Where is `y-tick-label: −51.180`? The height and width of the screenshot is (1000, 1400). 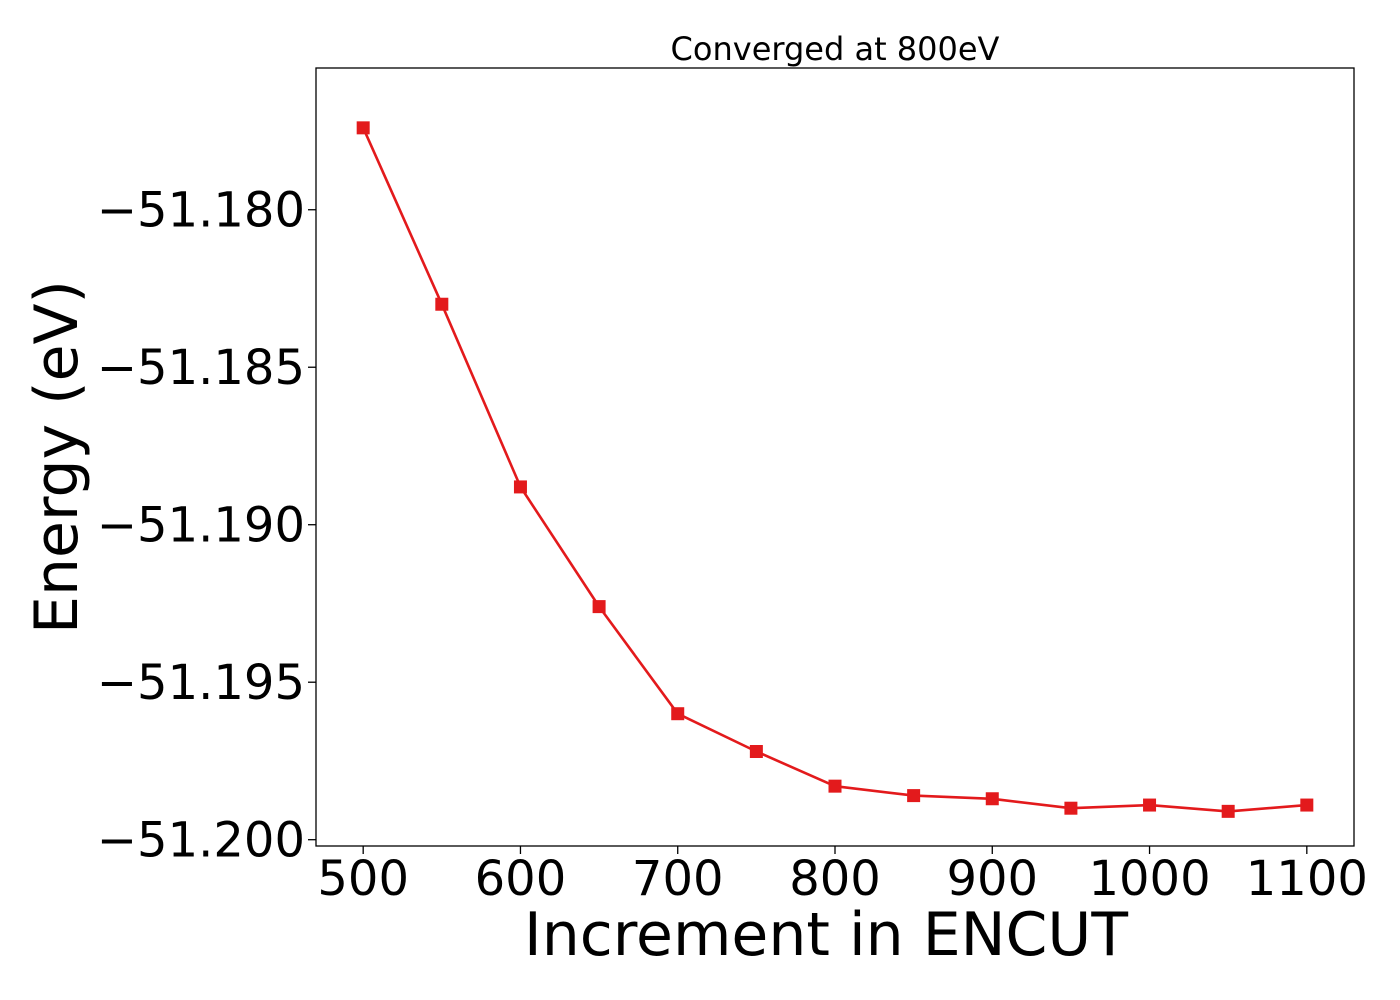 y-tick-label: −51.180 is located at coordinates (201, 211).